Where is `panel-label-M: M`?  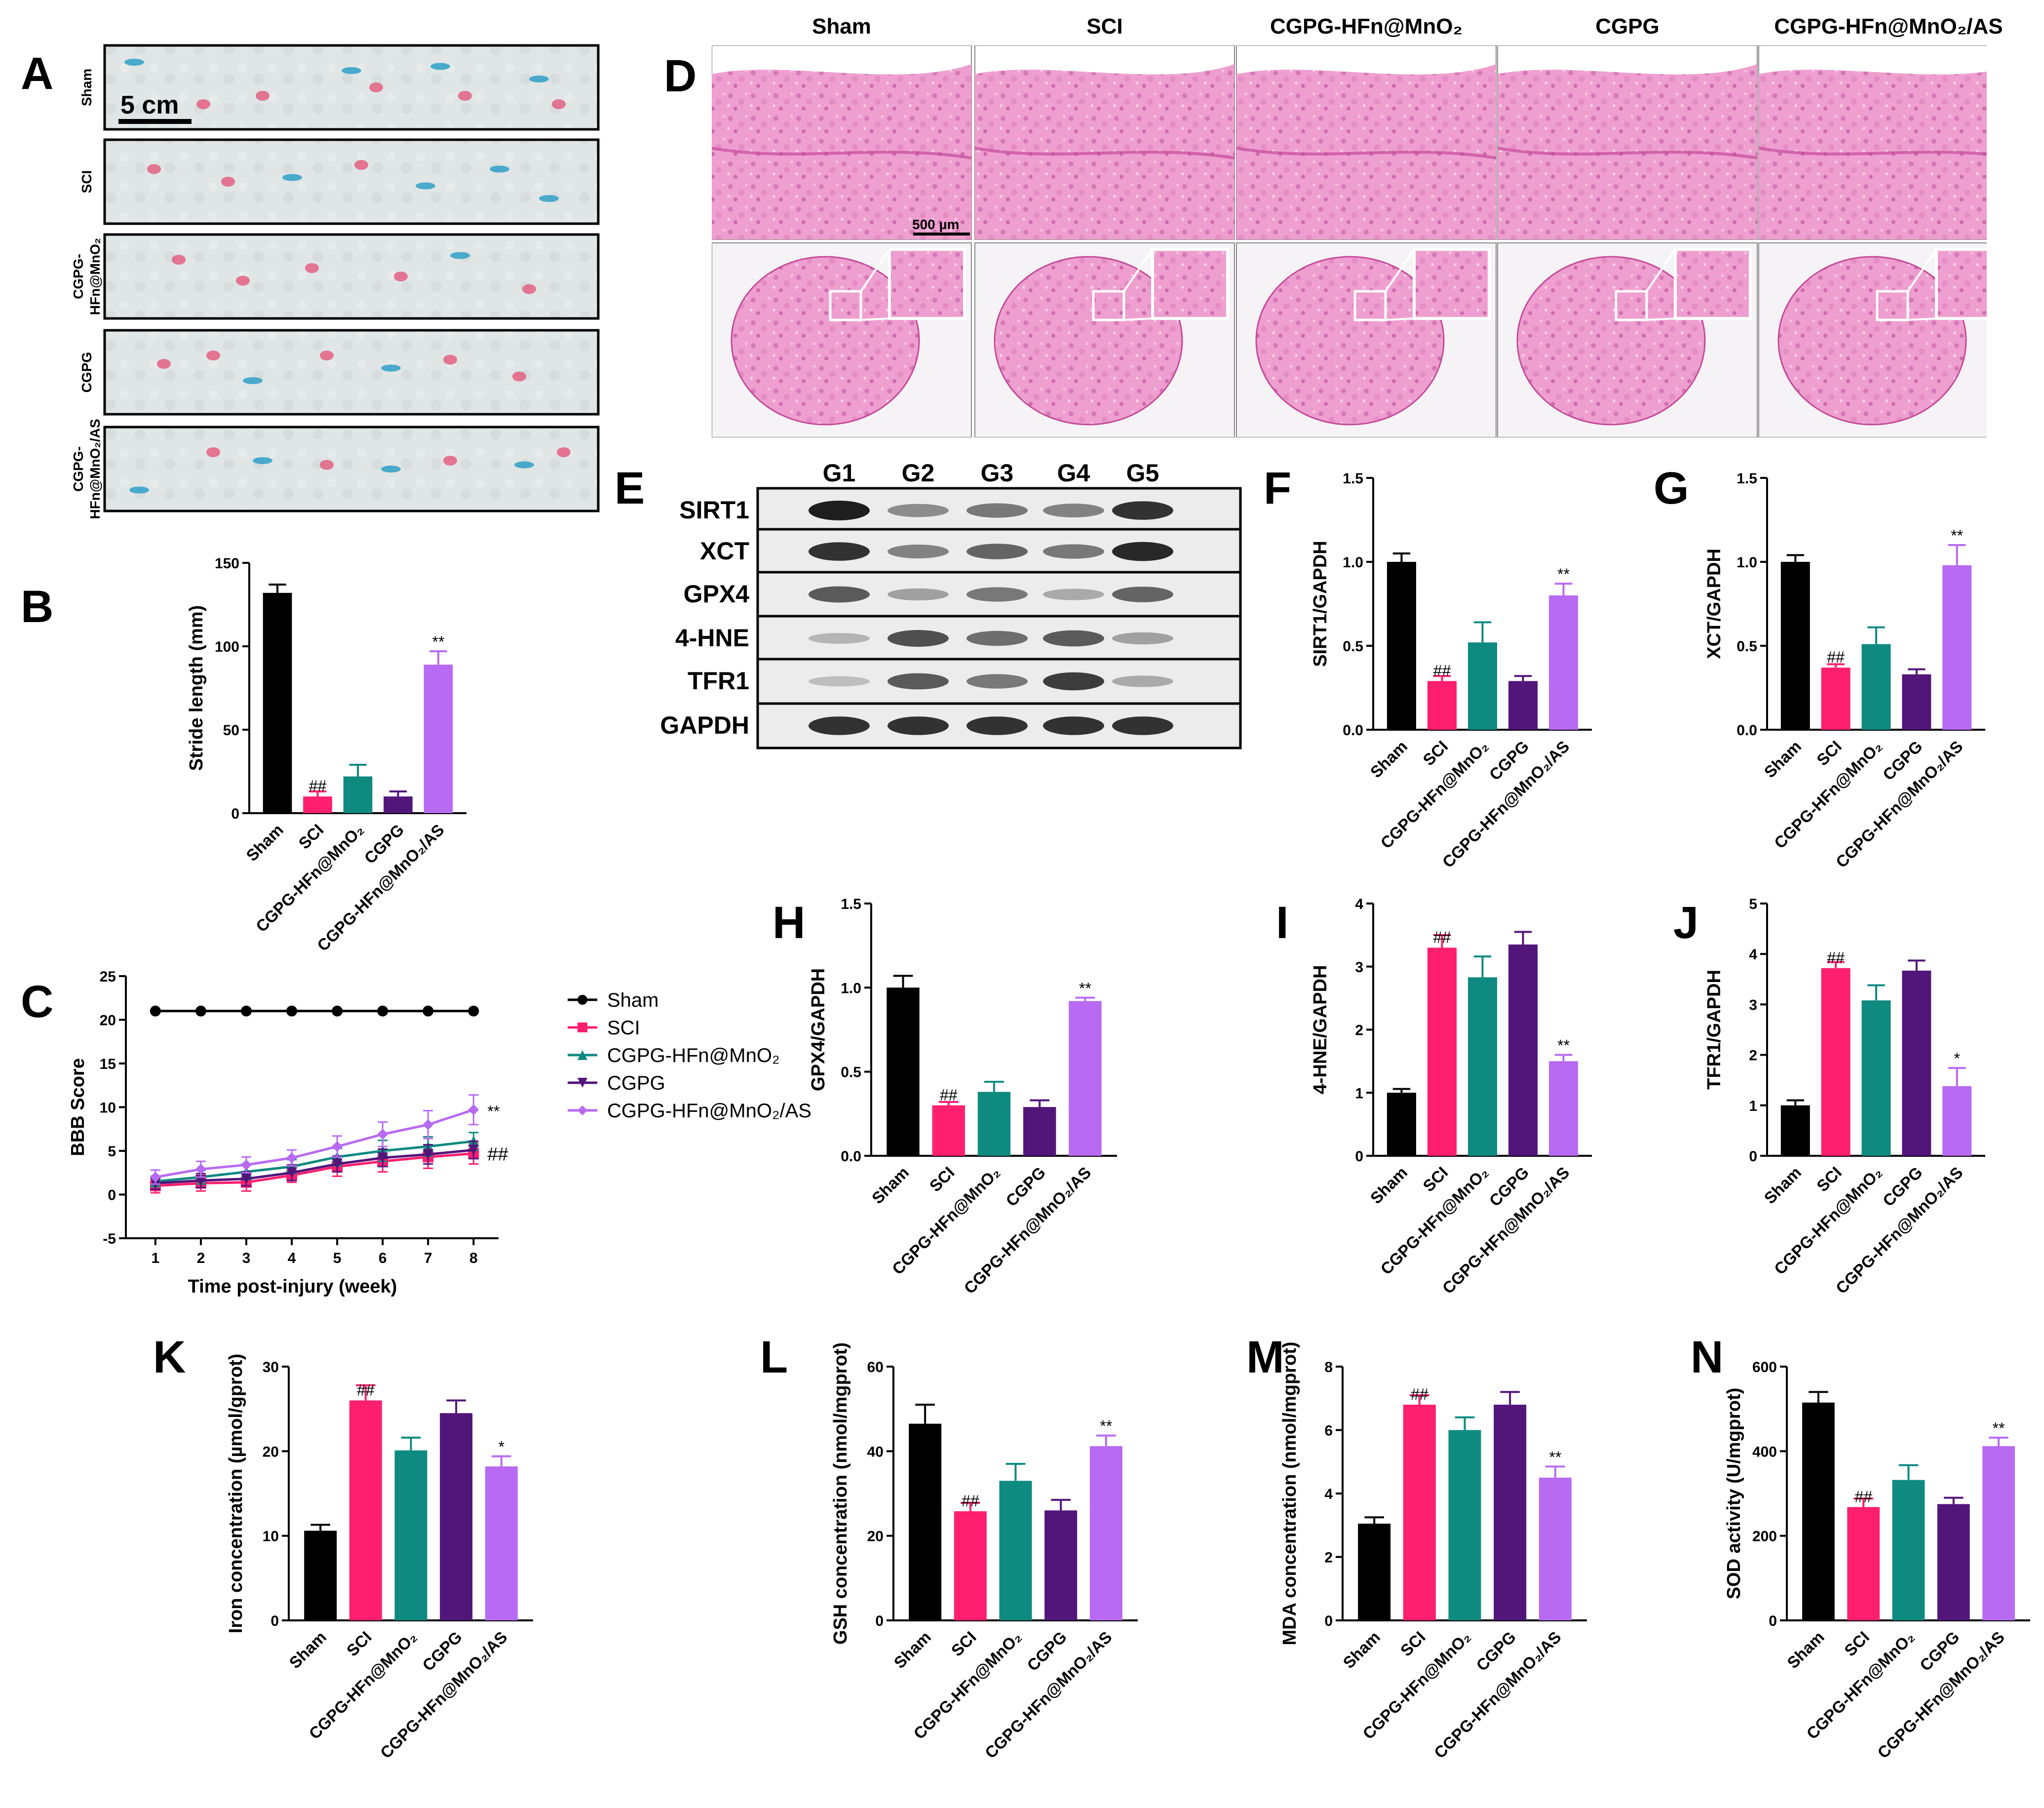 panel-label-M: M is located at coordinates (1265, 1357).